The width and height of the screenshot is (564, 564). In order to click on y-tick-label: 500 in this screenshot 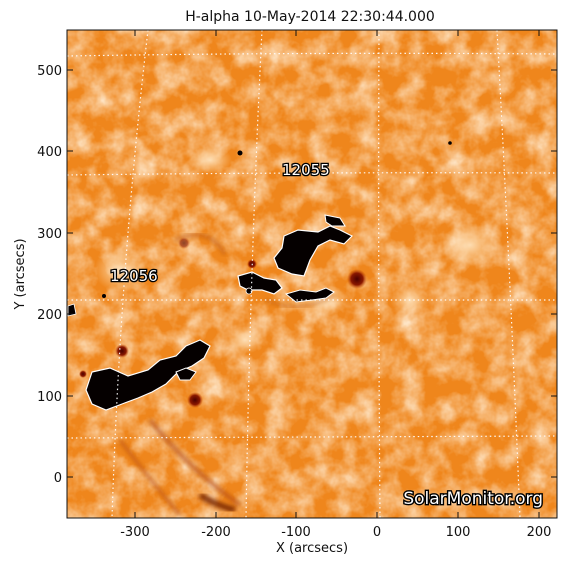, I will do `click(49, 71)`.